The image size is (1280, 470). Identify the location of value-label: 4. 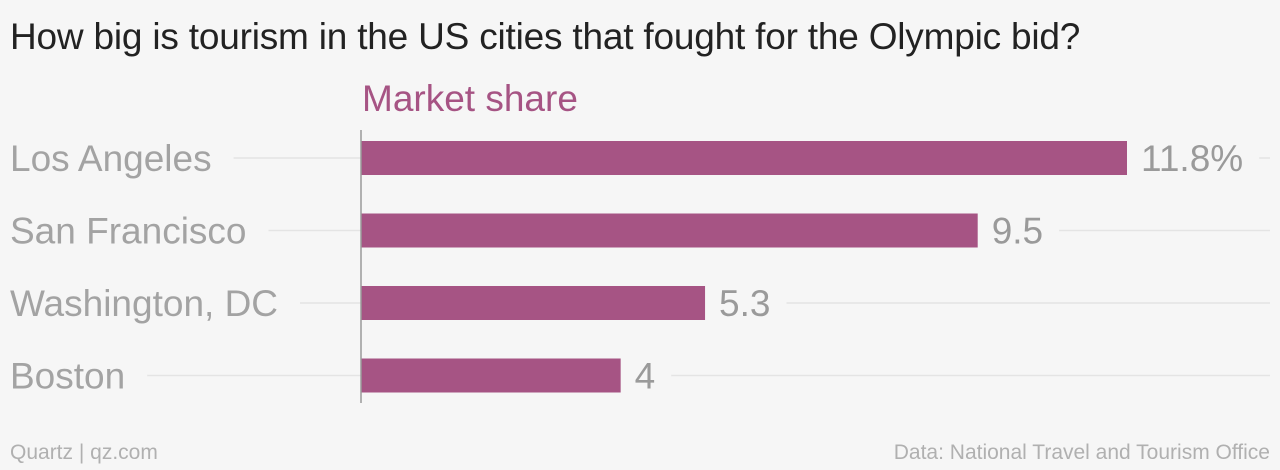
(645, 376).